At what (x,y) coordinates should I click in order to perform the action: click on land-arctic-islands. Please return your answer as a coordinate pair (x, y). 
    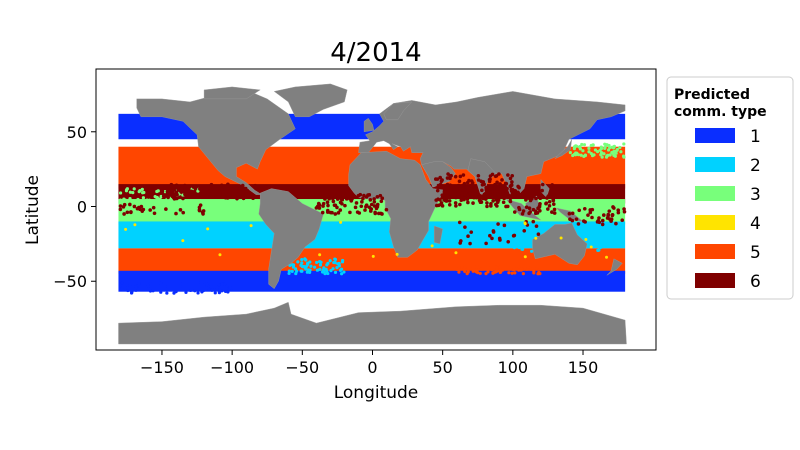
    Looking at the image, I should click on (232, 93).